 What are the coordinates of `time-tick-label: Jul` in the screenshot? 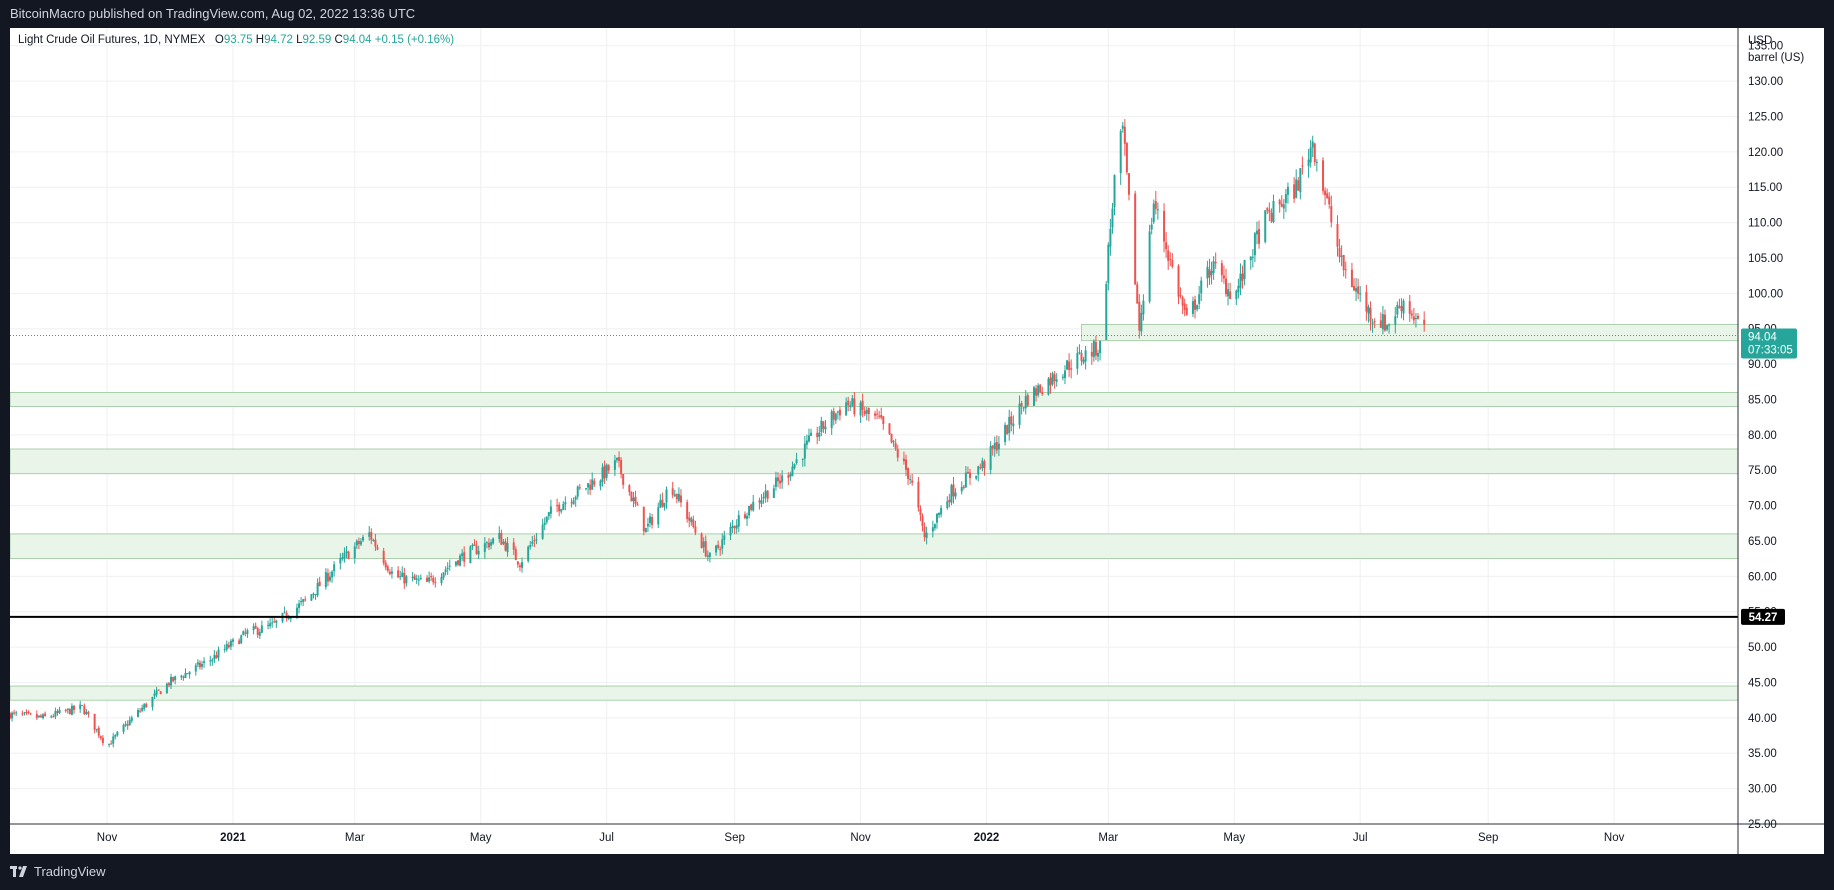 It's located at (606, 838).